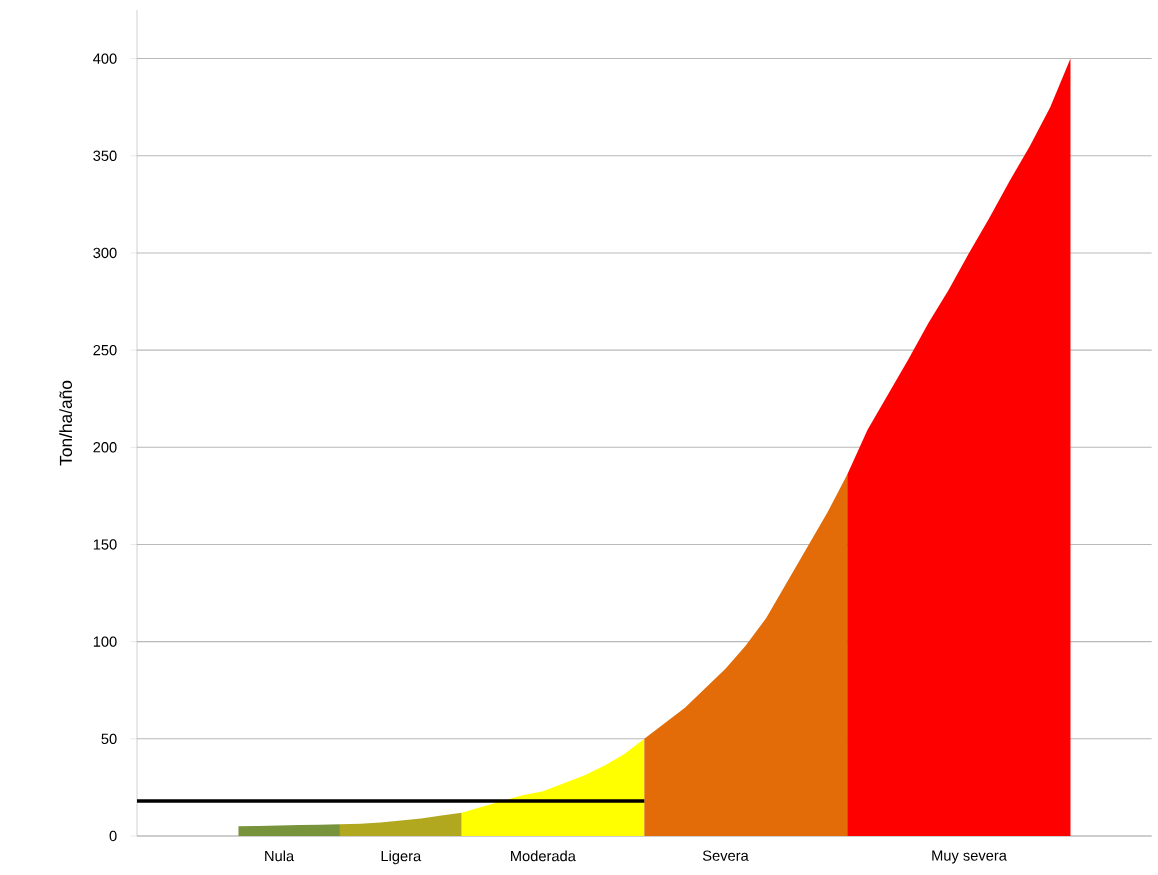 The height and width of the screenshot is (875, 1158). I want to click on x-tick-label: Ligera, so click(401, 857).